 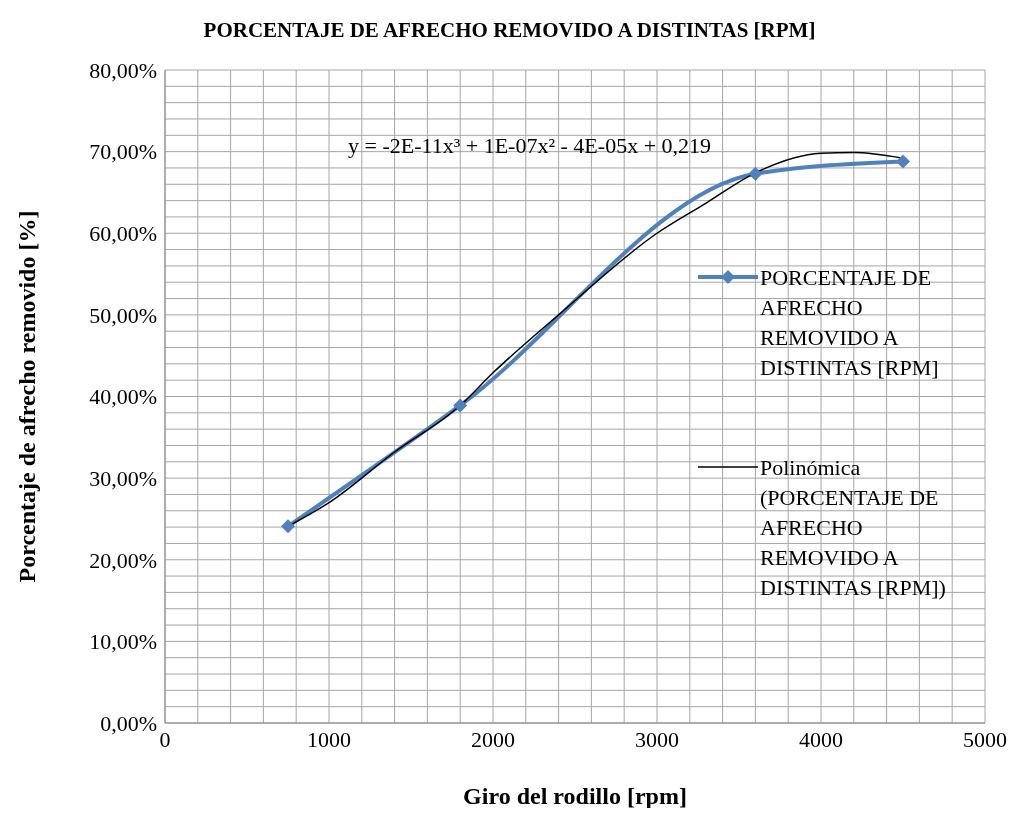 What do you see at coordinates (123, 642) in the screenshot?
I see `y-tick-label: 10,00%` at bounding box center [123, 642].